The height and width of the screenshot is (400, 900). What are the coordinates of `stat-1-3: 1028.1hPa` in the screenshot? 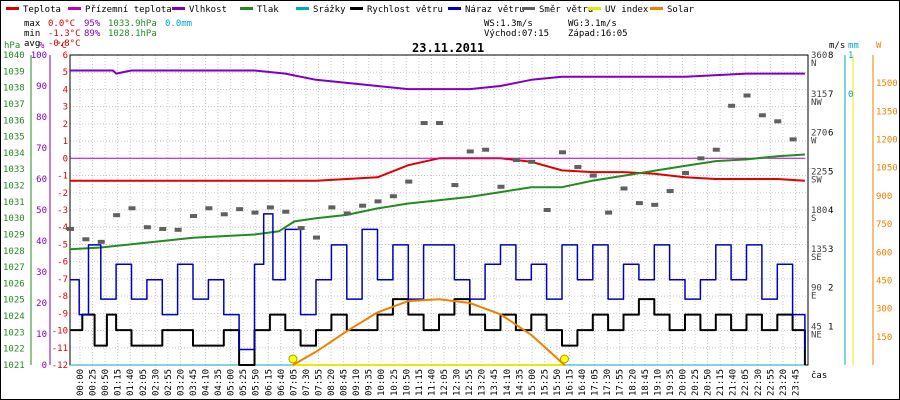 It's located at (132, 34).